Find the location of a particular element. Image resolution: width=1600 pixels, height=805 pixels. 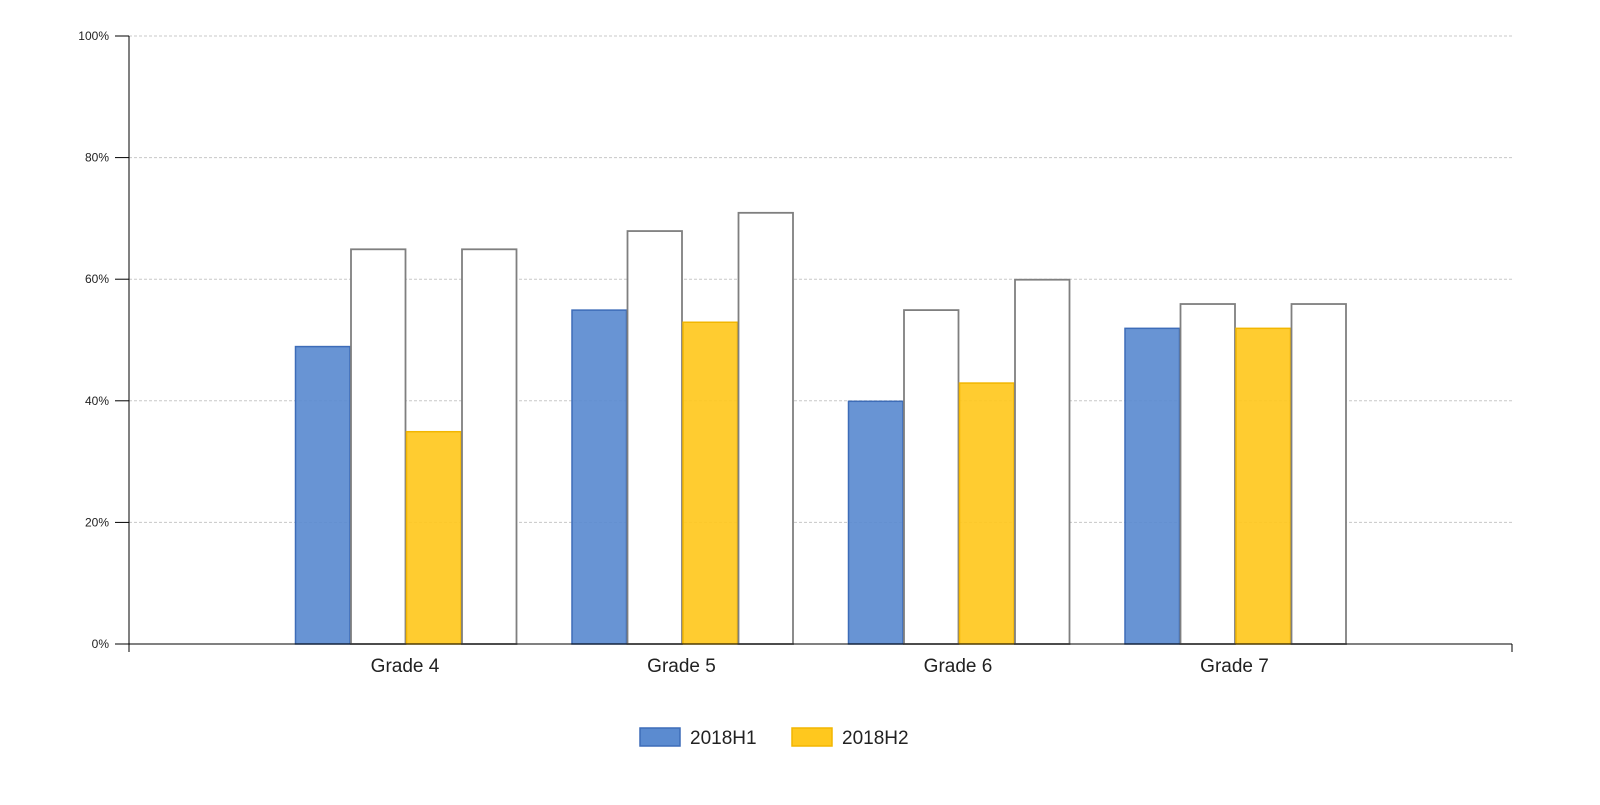

legend: 2018H1 2018H2 is located at coordinates (774, 738).